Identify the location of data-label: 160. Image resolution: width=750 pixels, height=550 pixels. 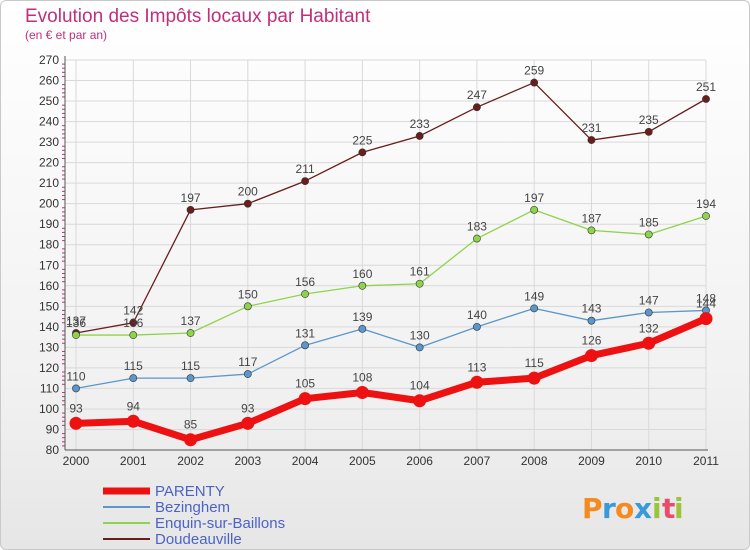
(362, 274).